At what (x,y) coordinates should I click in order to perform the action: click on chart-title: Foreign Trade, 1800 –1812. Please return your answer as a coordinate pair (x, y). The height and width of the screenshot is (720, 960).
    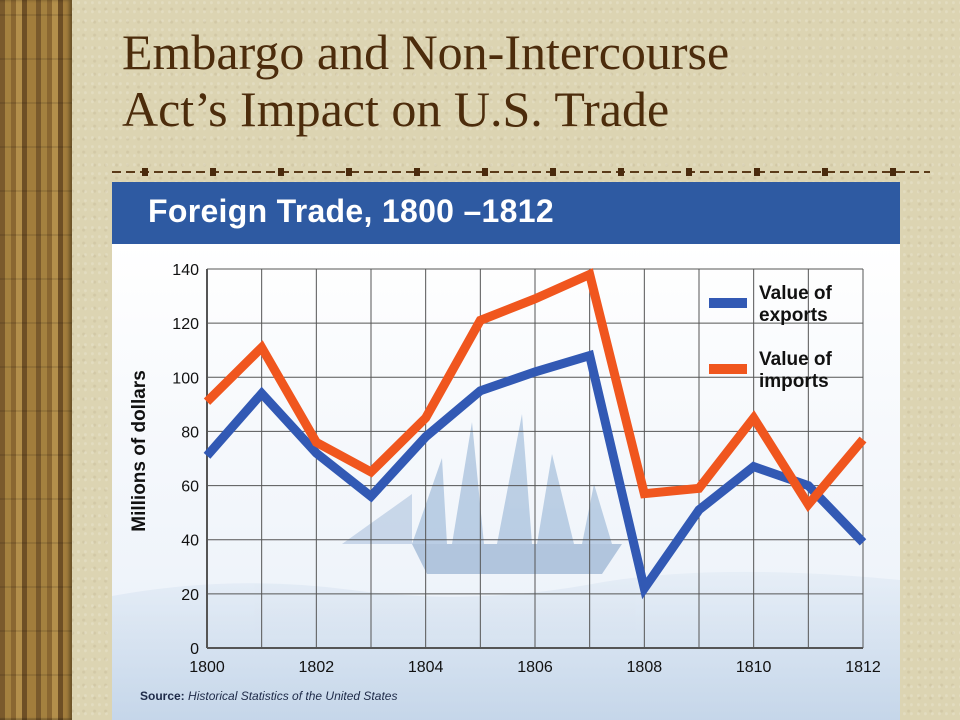
    Looking at the image, I should click on (351, 211).